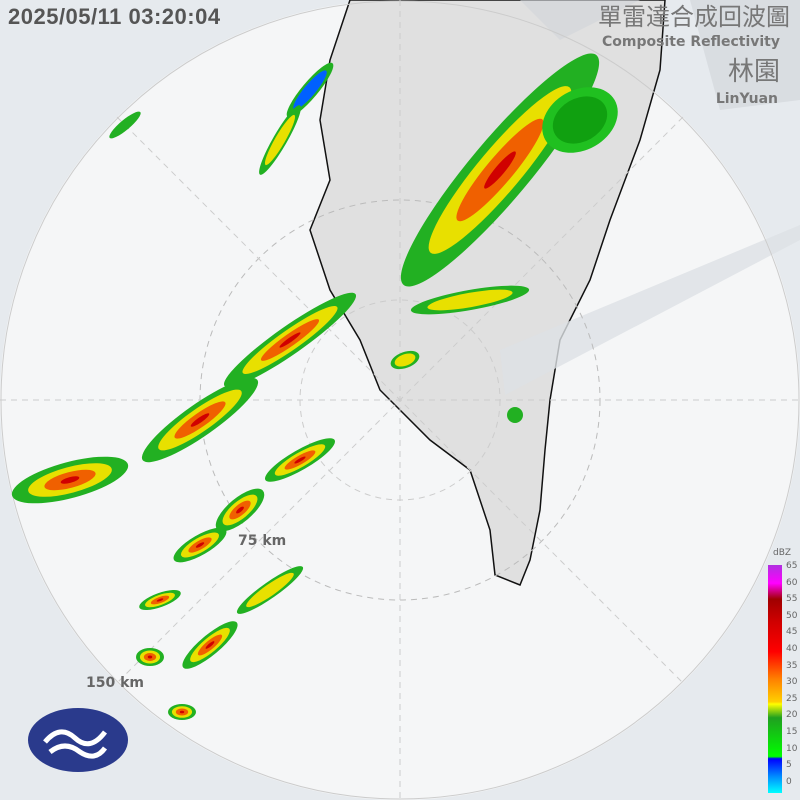 The image size is (800, 800). Describe the element at coordinates (650, 310) in the screenshot. I see `beam-blockage` at that location.